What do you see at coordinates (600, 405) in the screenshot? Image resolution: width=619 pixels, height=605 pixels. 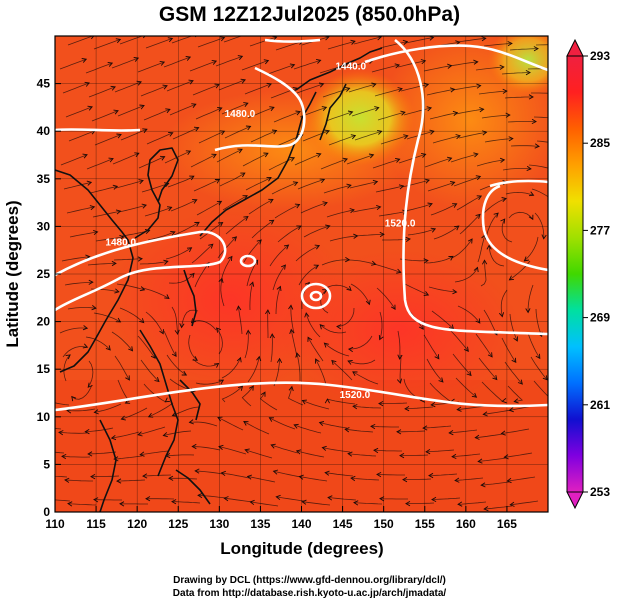 I see `colorbar-tick-label: 261` at bounding box center [600, 405].